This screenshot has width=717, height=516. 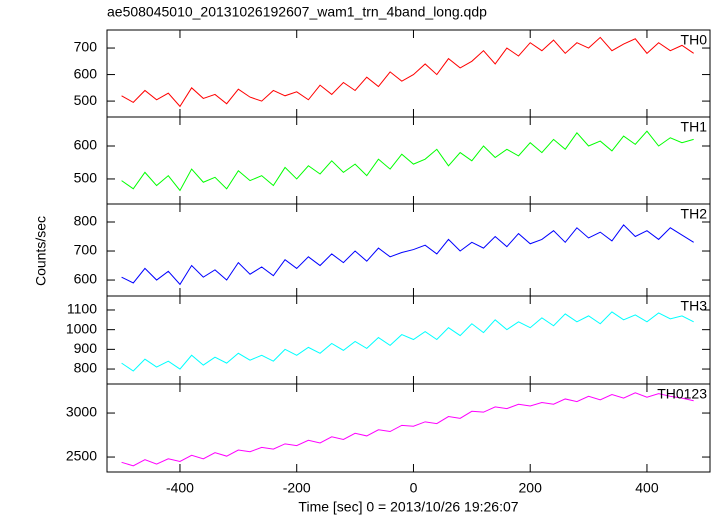 What do you see at coordinates (694, 40) in the screenshot?
I see `series-label: TH0` at bounding box center [694, 40].